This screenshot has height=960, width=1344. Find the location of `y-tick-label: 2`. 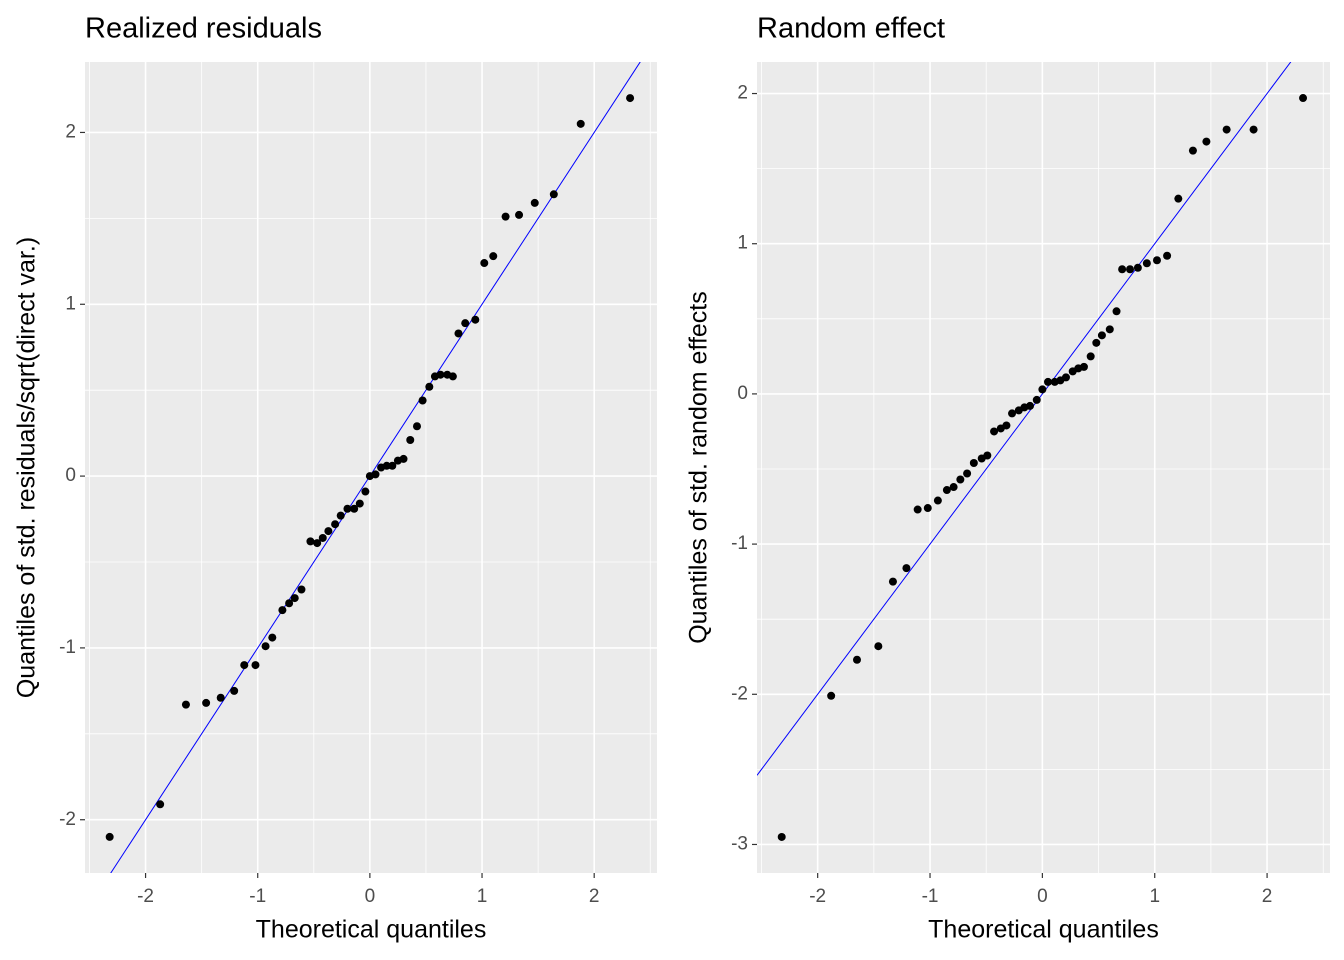

y-tick-label: 2 is located at coordinates (742, 93).